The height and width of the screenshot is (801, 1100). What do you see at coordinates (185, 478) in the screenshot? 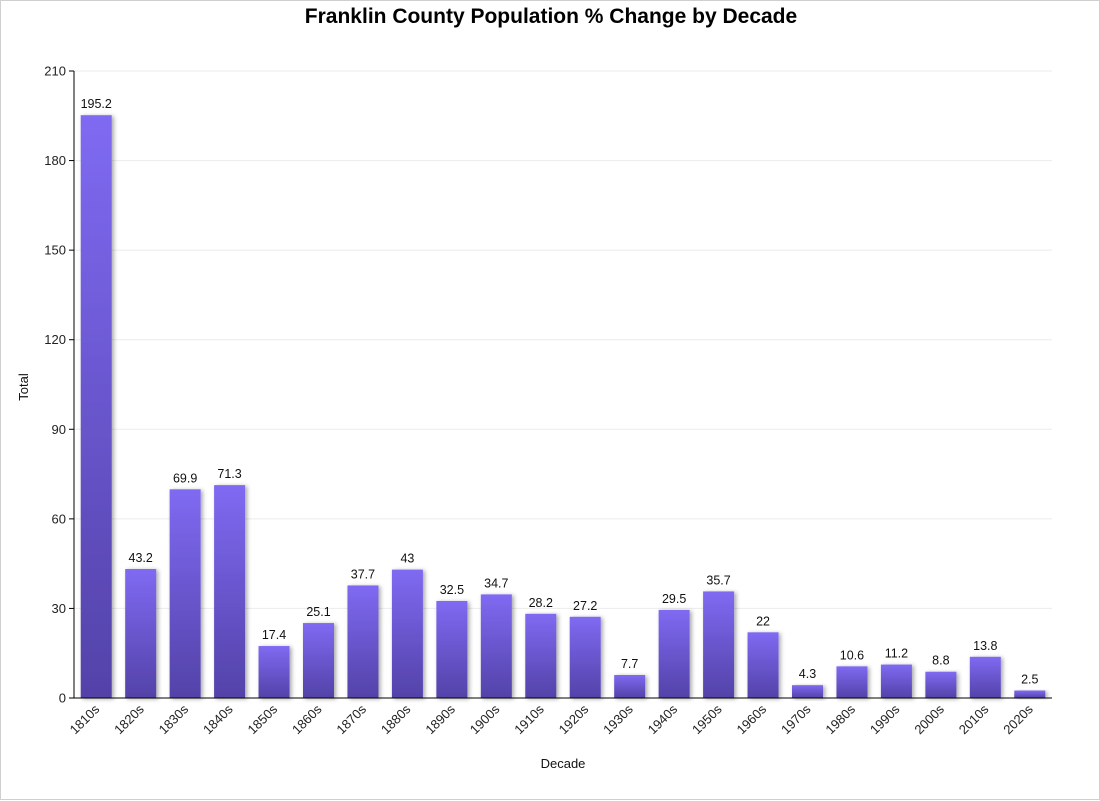
I see `data-label: 69.9` at bounding box center [185, 478].